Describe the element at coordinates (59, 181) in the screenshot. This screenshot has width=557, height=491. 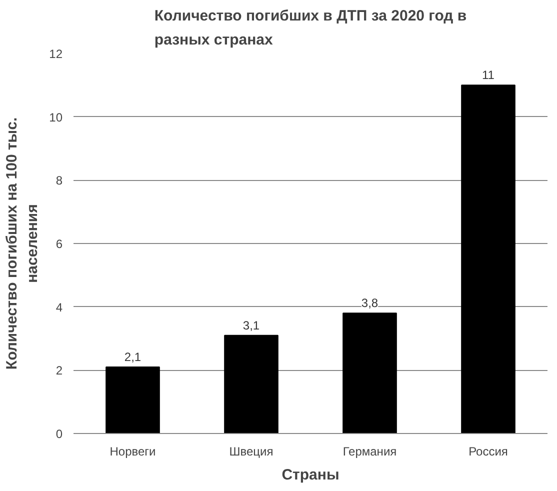
I see `y-tick-label: 8` at that location.